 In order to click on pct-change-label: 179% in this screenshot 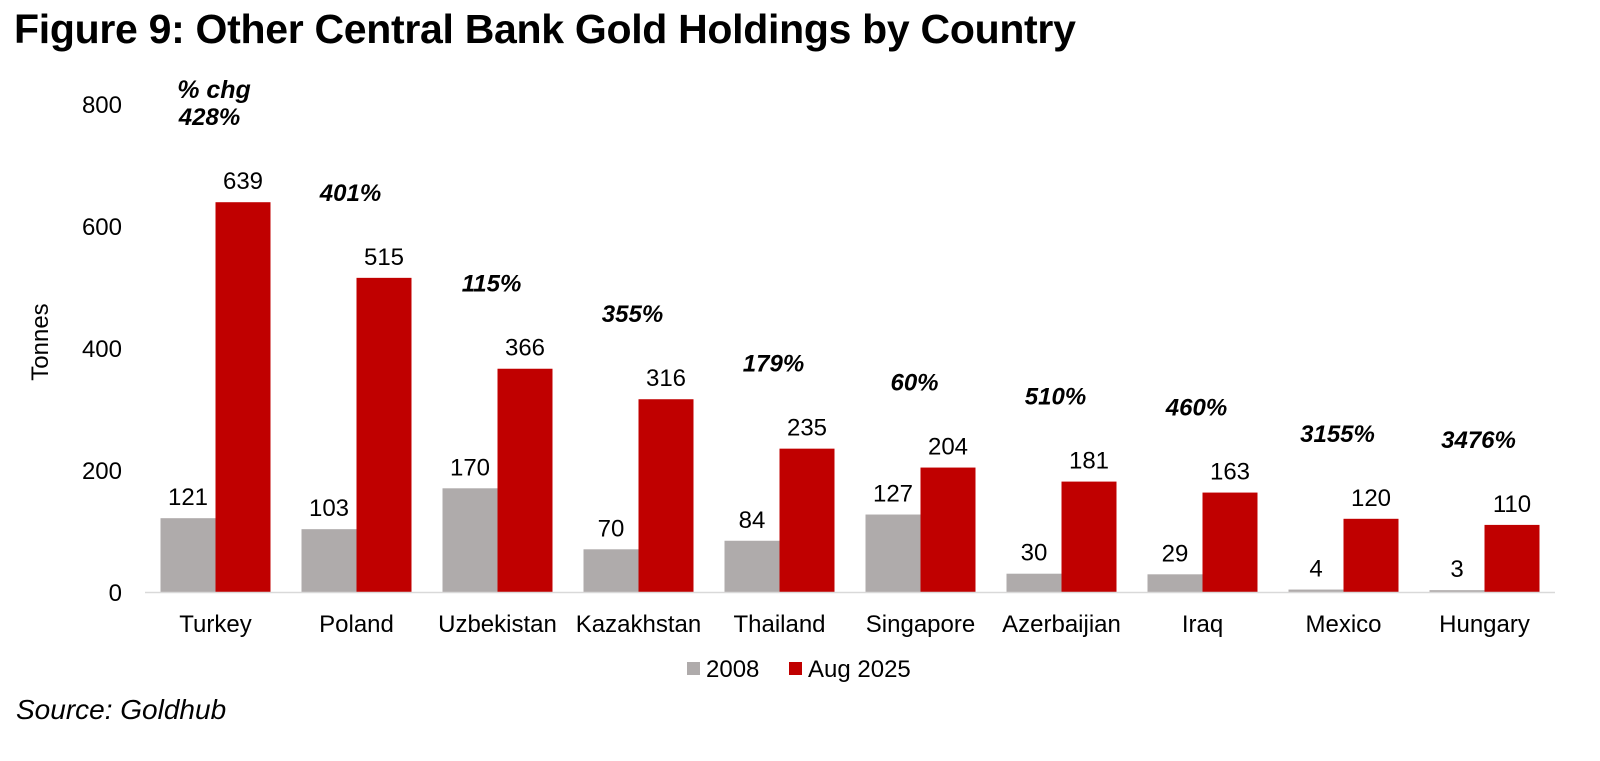, I will do `click(773, 364)`.